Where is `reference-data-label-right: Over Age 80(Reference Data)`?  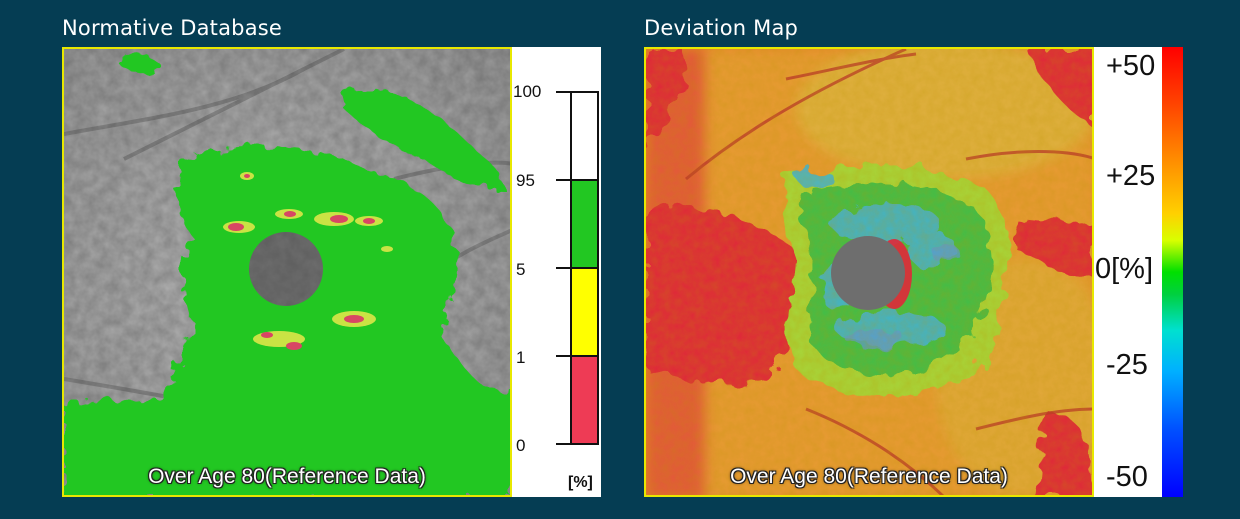
reference-data-label-right: Over Age 80(Reference Data) is located at coordinates (869, 476).